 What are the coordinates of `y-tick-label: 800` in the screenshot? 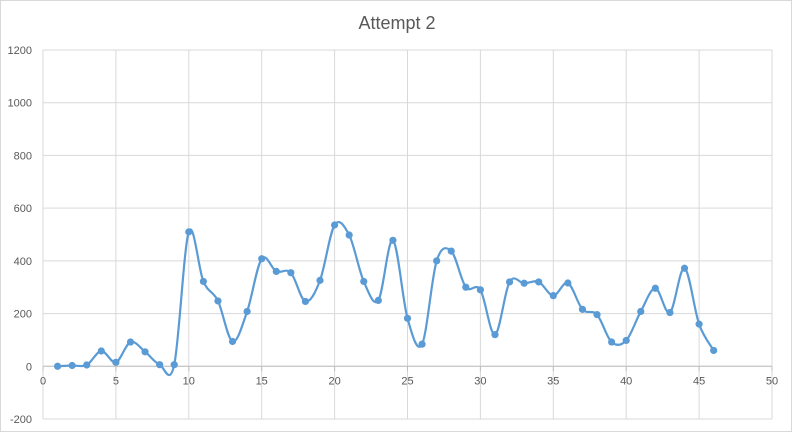 It's located at (23, 156).